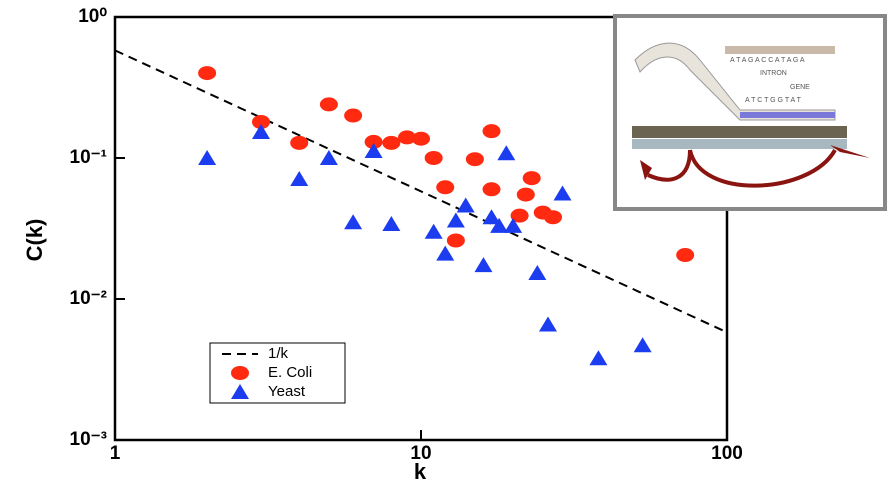 The width and height of the screenshot is (890, 483). I want to click on legend-label: 1/k, so click(278, 353).